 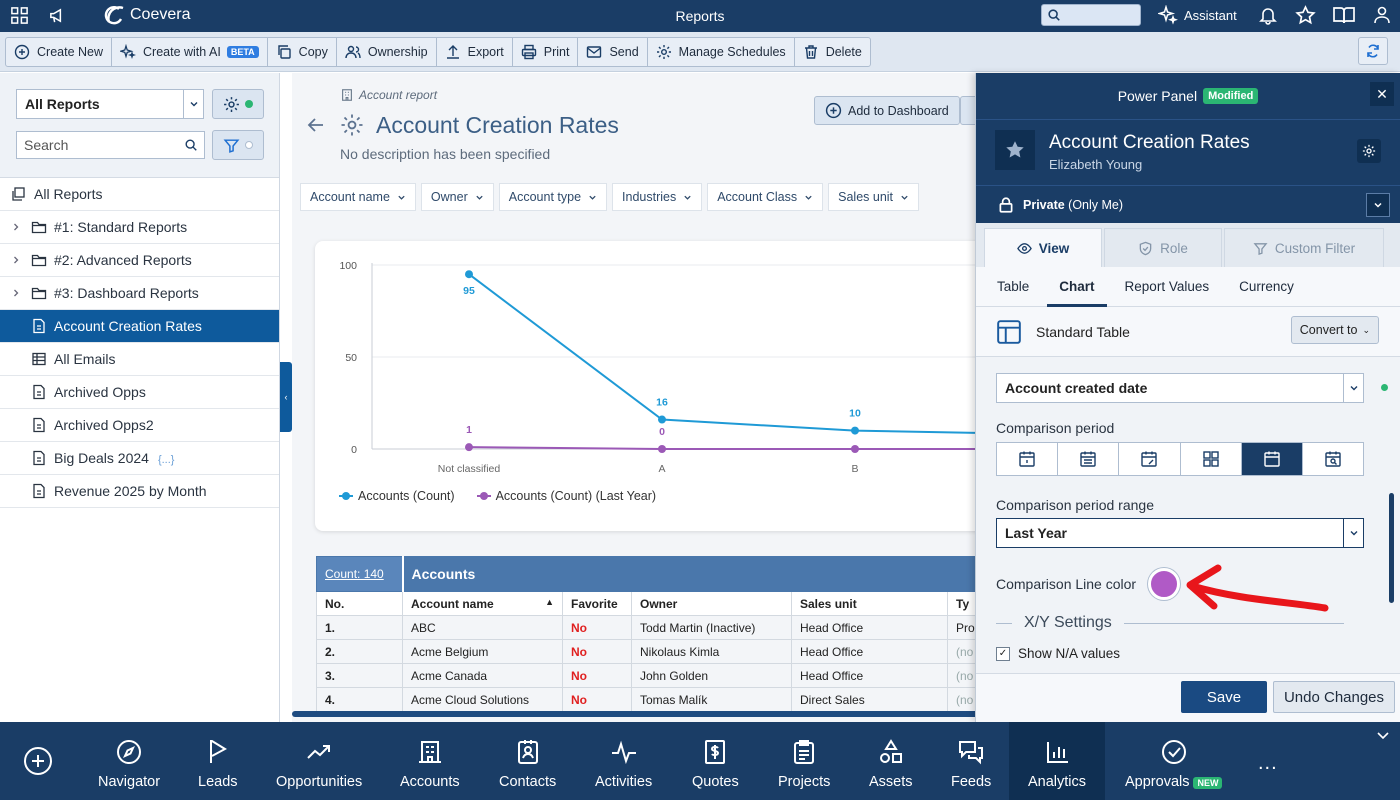 I want to click on plus-circle-icon, so click(x=38, y=761).